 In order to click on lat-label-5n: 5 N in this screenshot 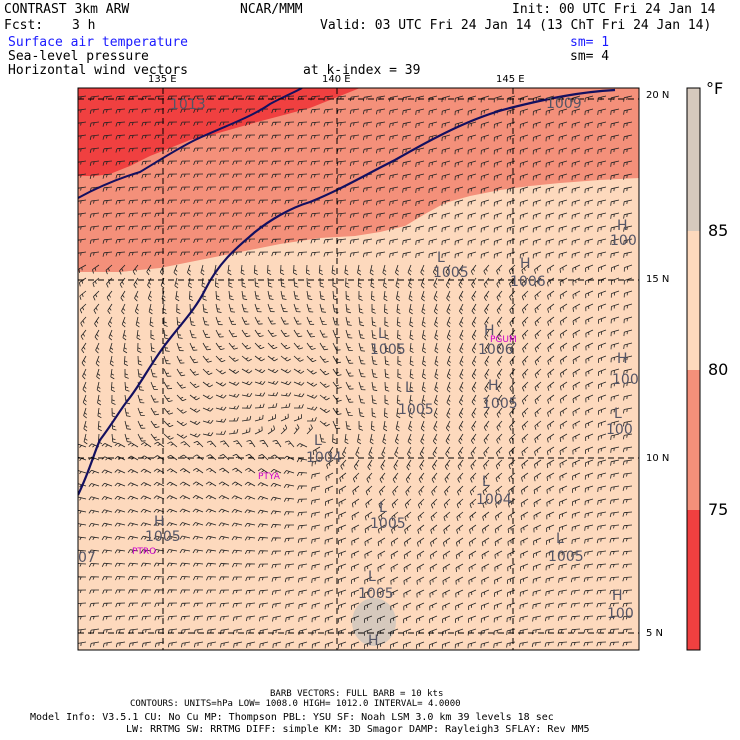, I will do `click(654, 633)`.